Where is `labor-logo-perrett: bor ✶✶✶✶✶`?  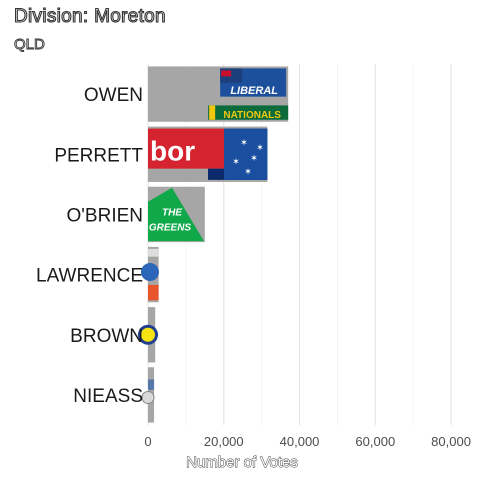
labor-logo-perrett: bor ✶✶✶✶✶ is located at coordinates (208, 154).